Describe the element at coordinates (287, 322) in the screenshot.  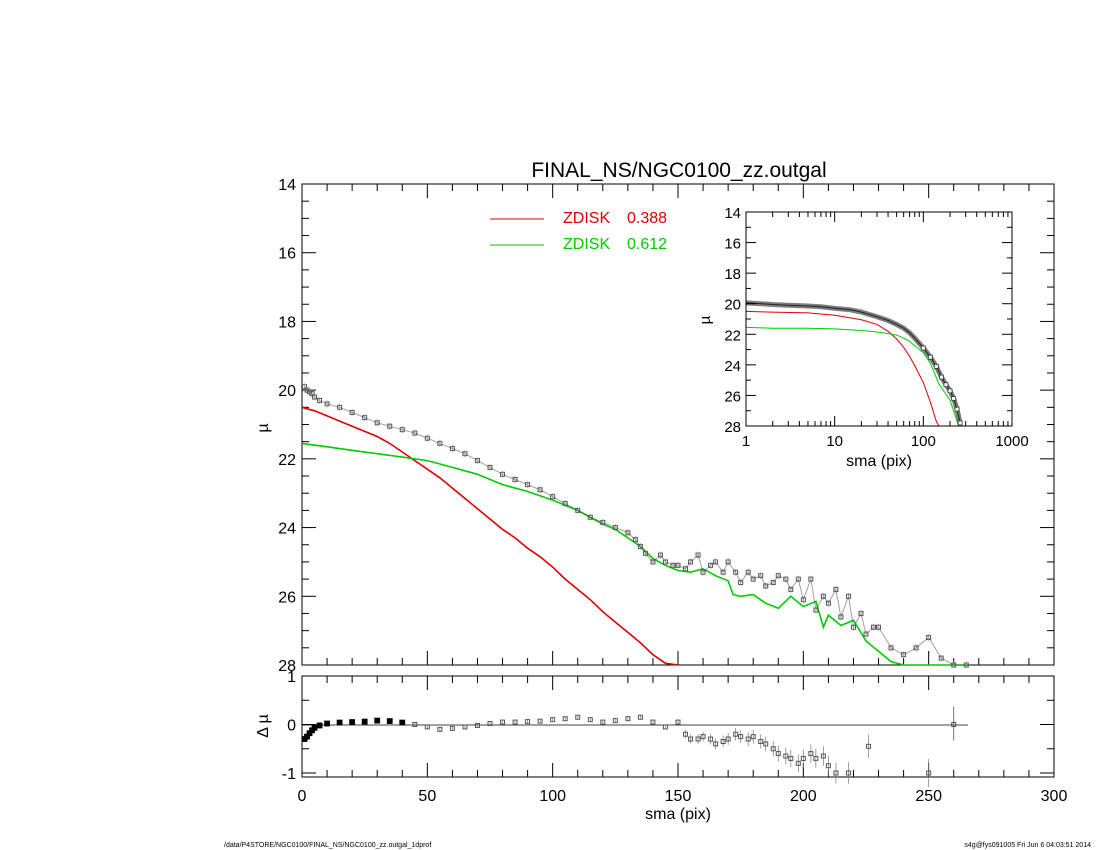
I see `main-y-tick-label: 18` at that location.